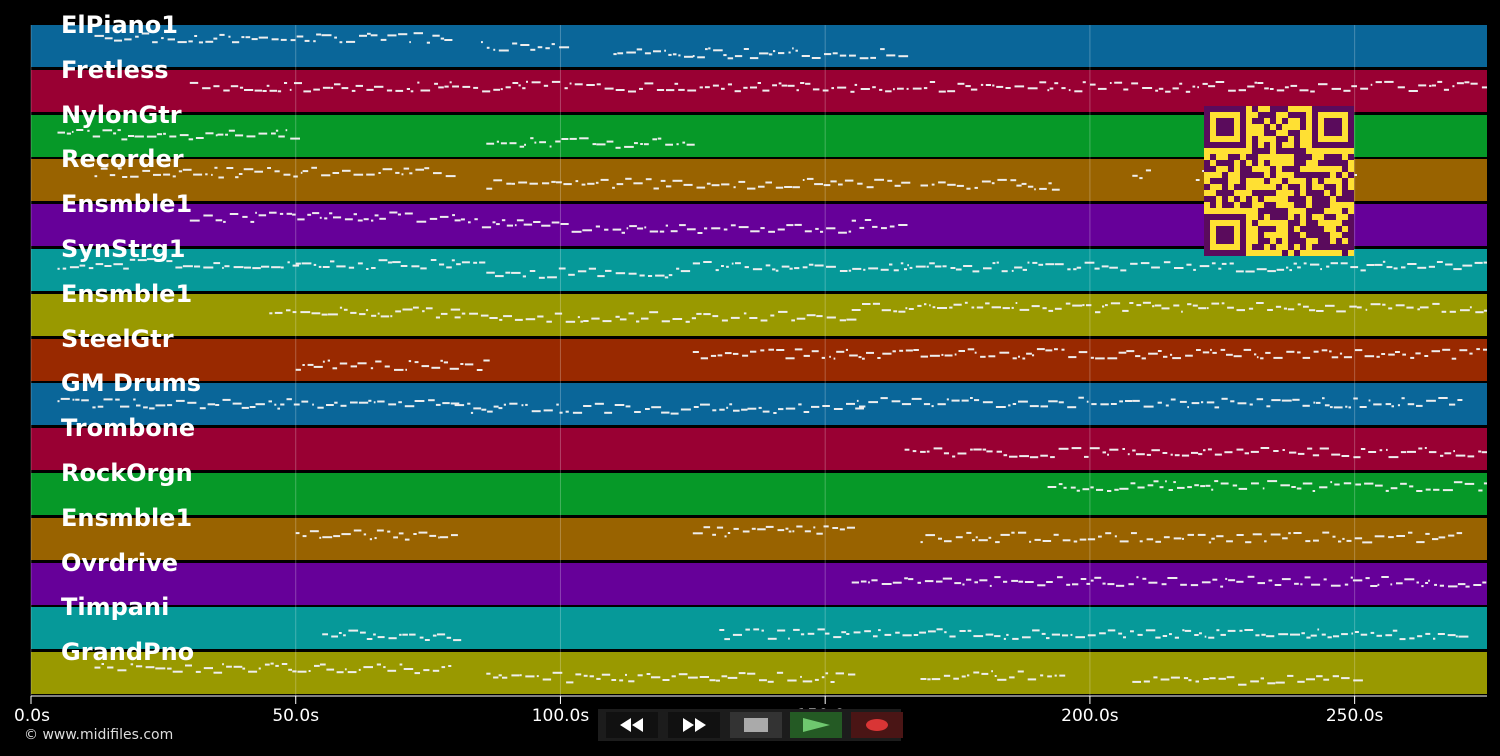  What do you see at coordinates (131, 383) in the screenshot?
I see `track-name: GM Drums` at bounding box center [131, 383].